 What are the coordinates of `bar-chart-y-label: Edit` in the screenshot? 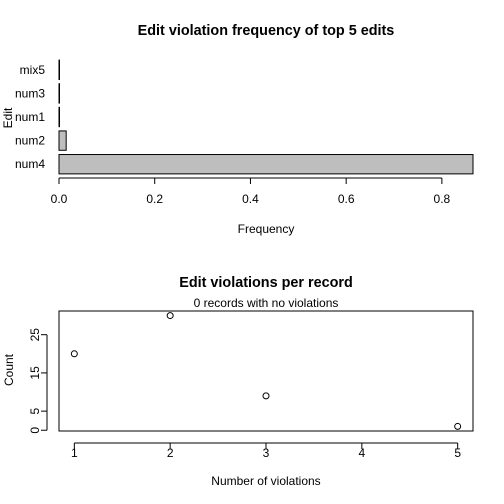 It's located at (8, 117).